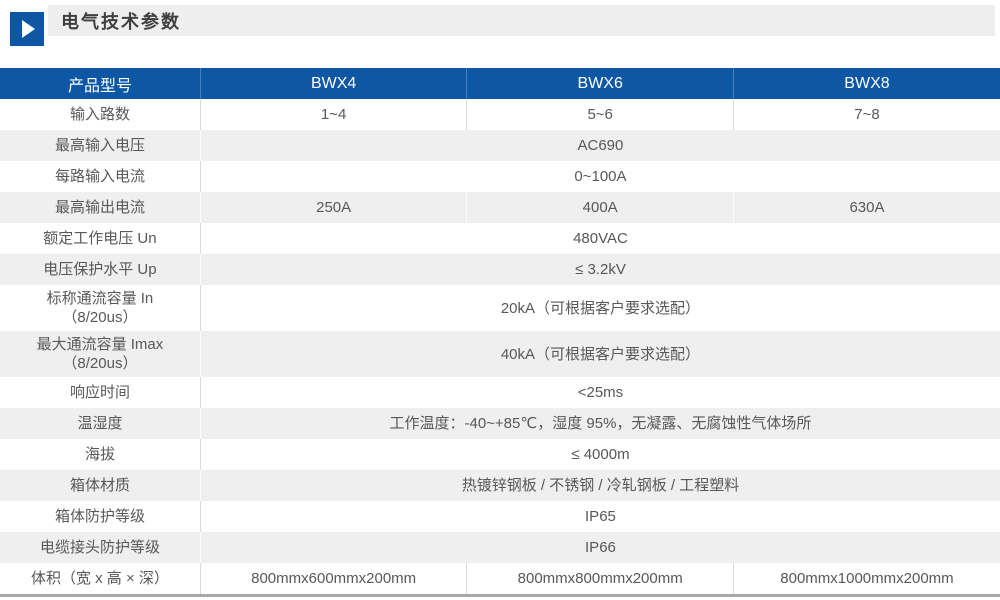 The image size is (1000, 600). I want to click on row-label: 温湿度, so click(100, 423).